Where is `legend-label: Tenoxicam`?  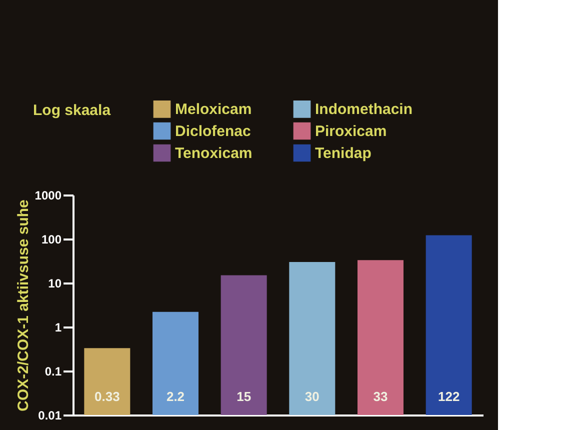
legend-label: Tenoxicam is located at coordinates (213, 153).